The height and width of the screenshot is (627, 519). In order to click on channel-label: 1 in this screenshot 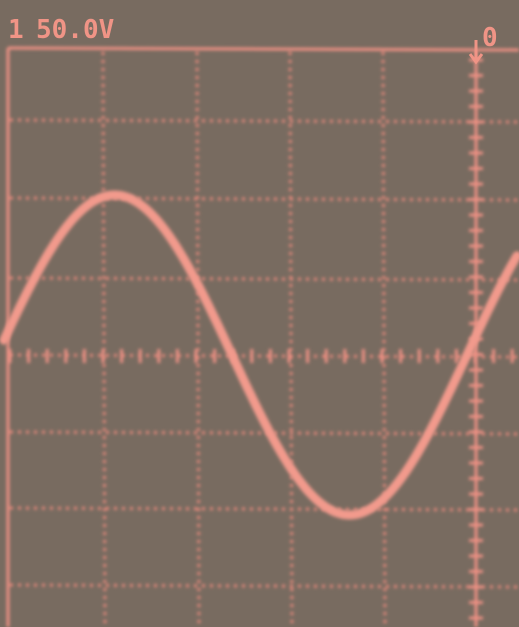, I will do `click(16, 30)`.